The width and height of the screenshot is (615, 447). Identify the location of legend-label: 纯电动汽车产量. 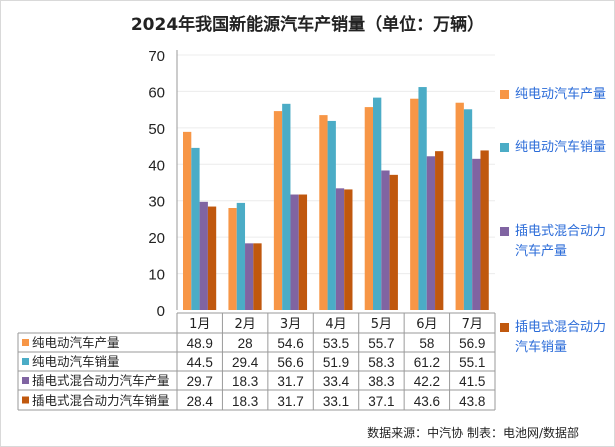
(561, 94).